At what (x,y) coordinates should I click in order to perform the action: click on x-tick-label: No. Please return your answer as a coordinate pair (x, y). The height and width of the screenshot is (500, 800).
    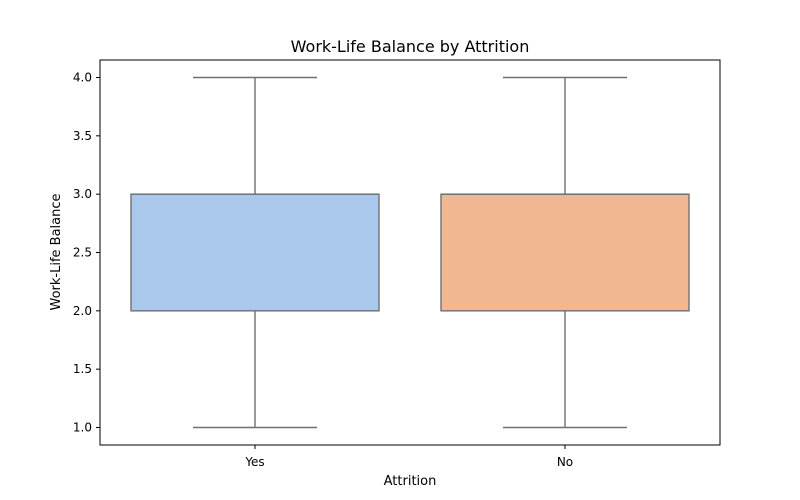
    Looking at the image, I should click on (565, 462).